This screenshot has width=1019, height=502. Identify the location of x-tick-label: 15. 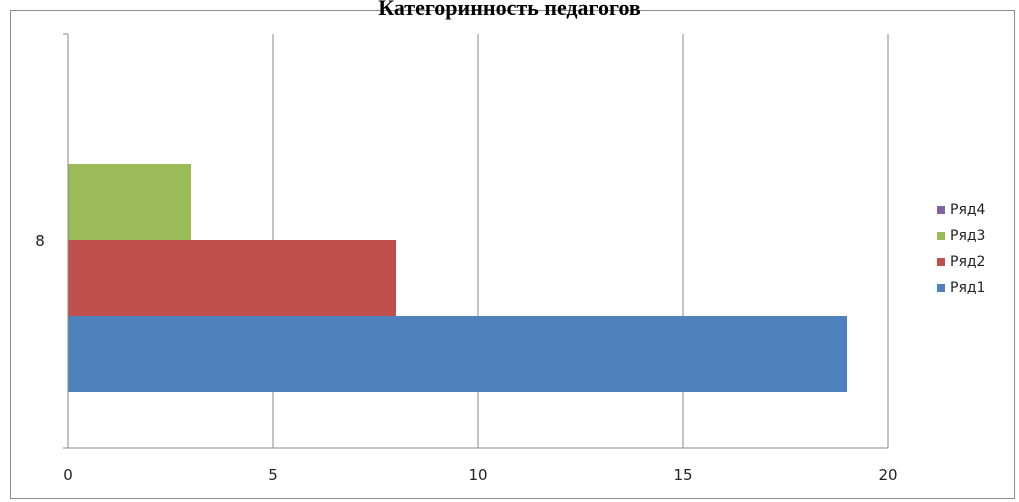
(682, 475).